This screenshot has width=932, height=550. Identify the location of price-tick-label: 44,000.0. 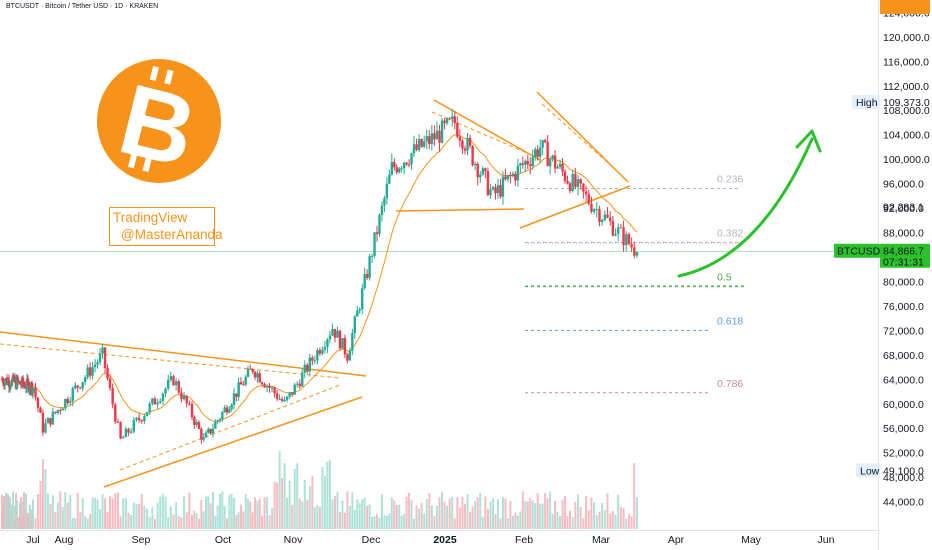
(903, 503).